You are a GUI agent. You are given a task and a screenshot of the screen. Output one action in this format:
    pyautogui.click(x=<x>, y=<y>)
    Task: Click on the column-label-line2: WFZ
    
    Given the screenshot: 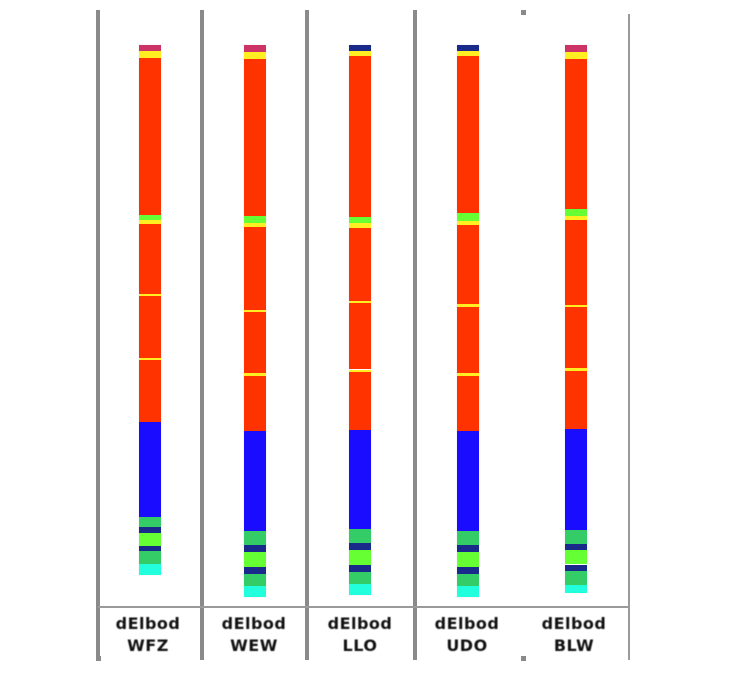 What is the action you would take?
    pyautogui.click(x=148, y=645)
    